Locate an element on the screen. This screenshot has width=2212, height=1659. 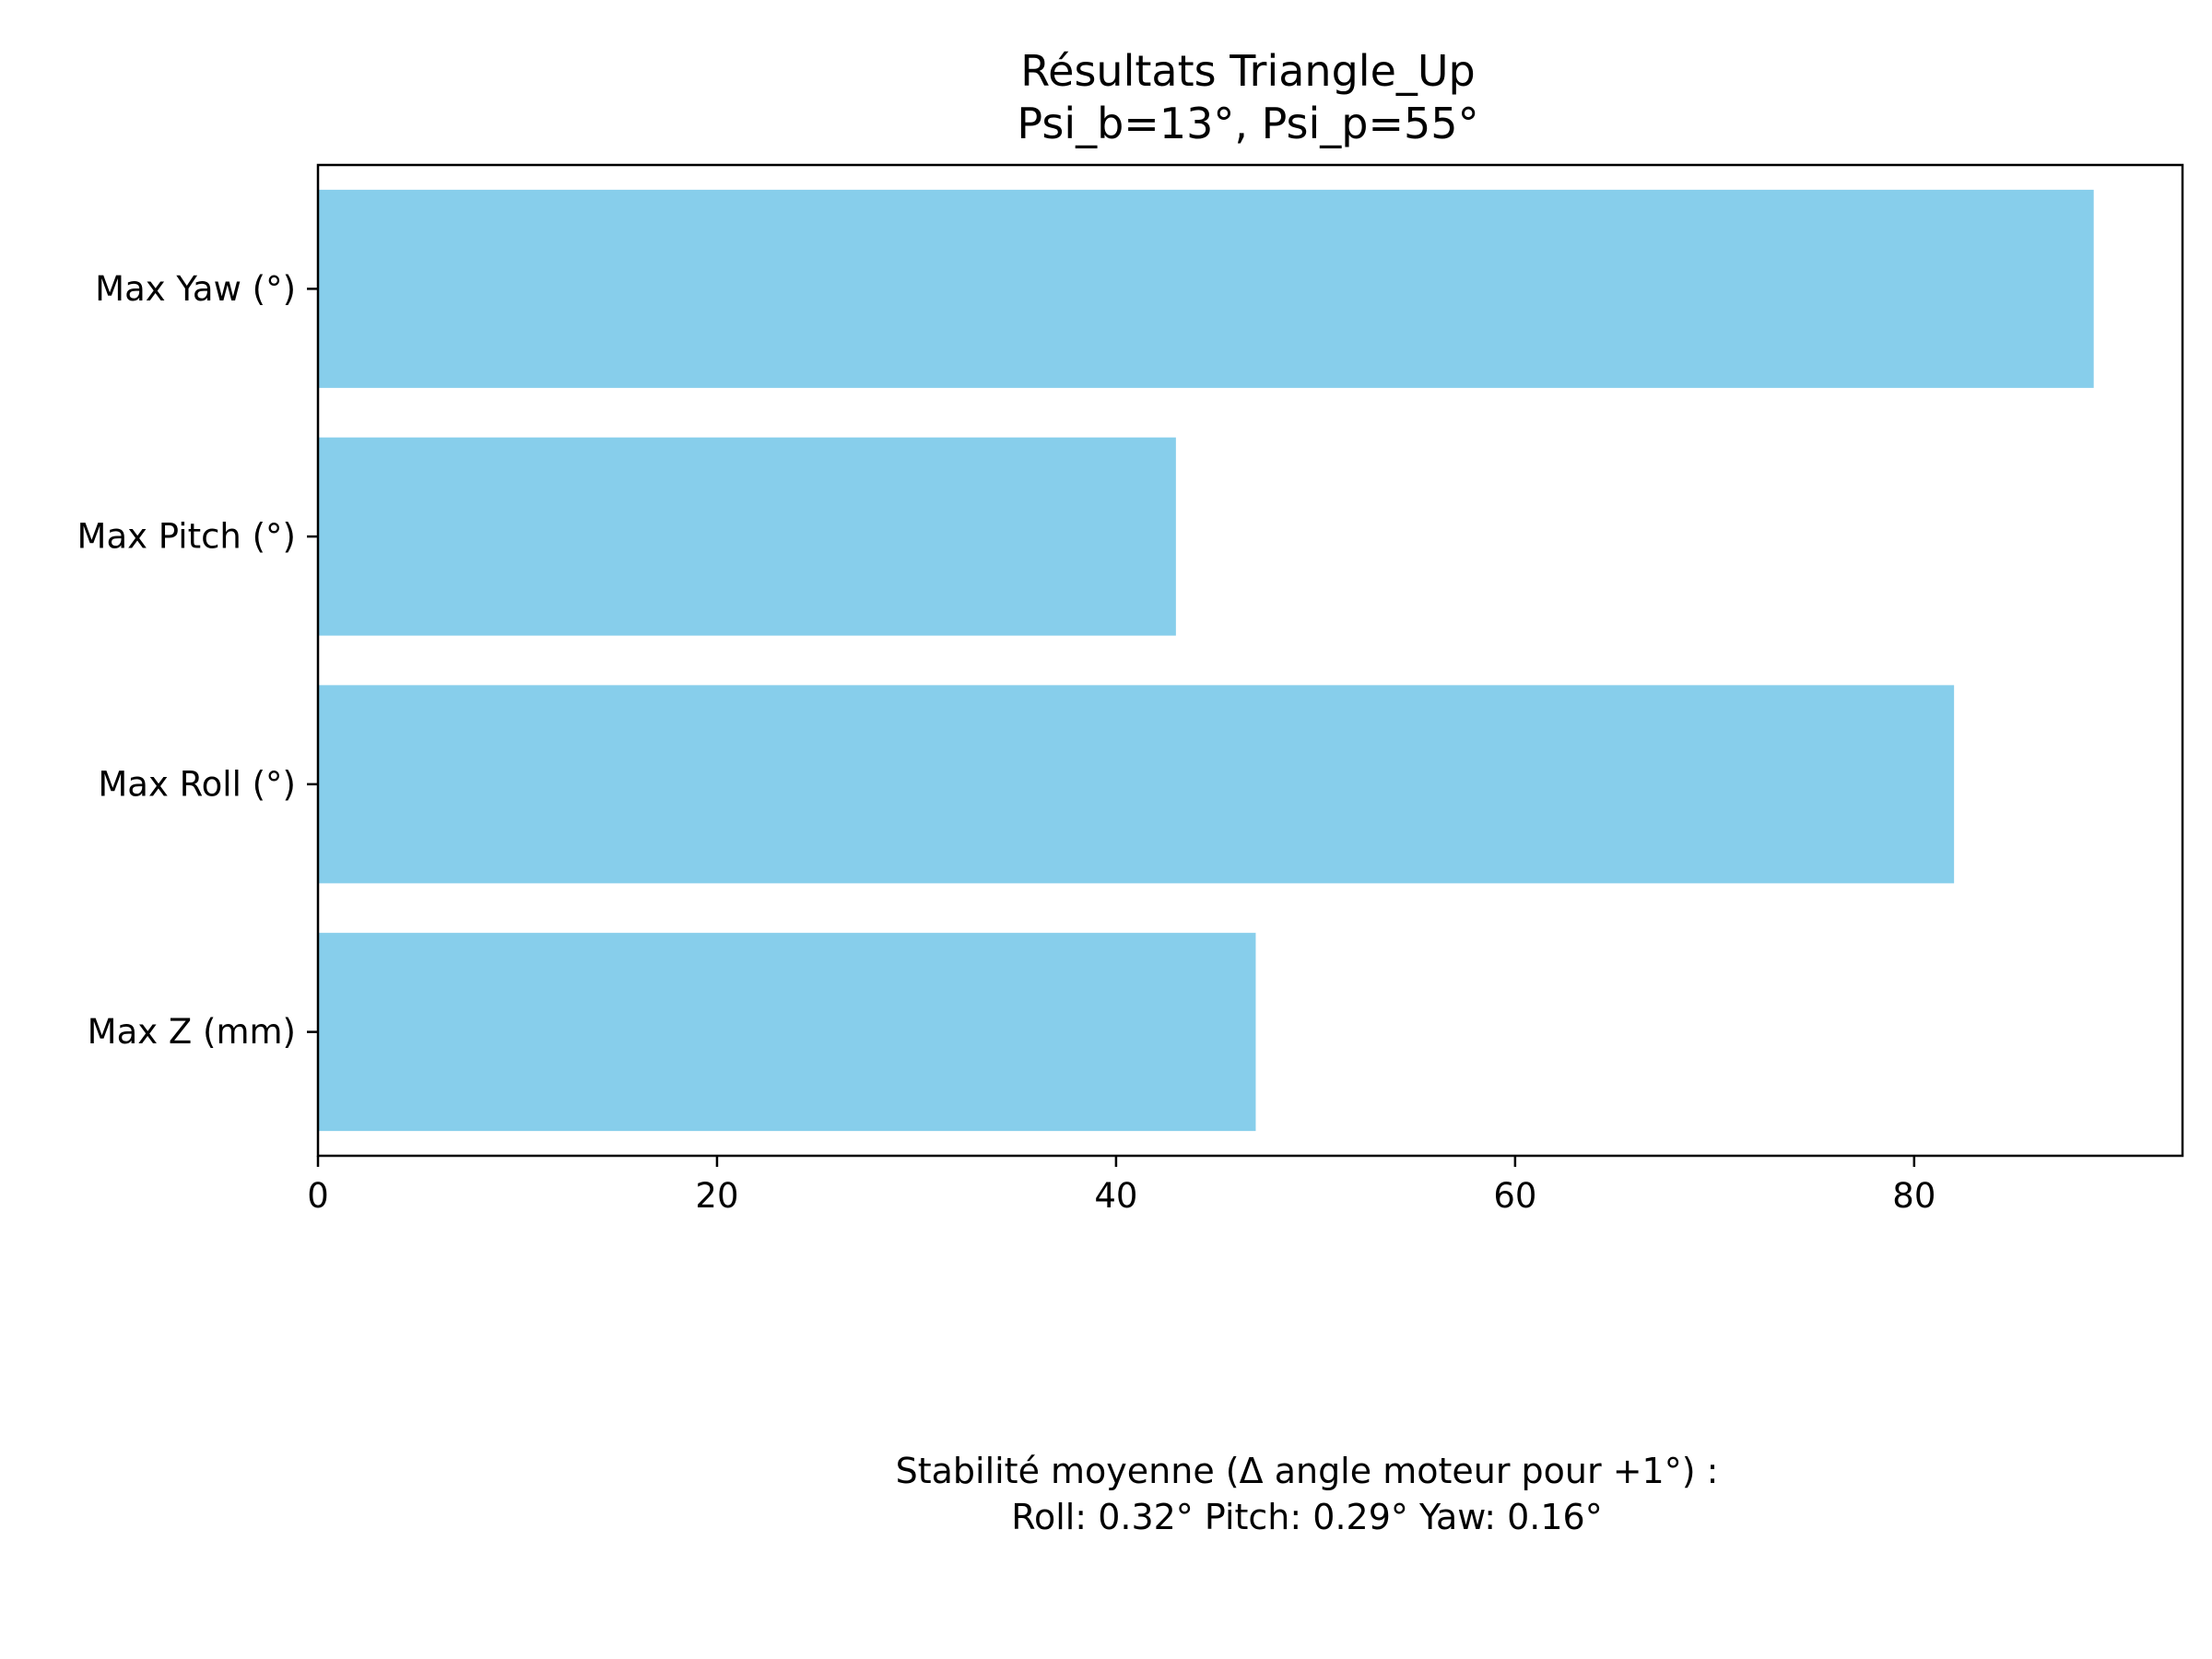
y-tick-label: Max Roll (°) is located at coordinates (197, 784).